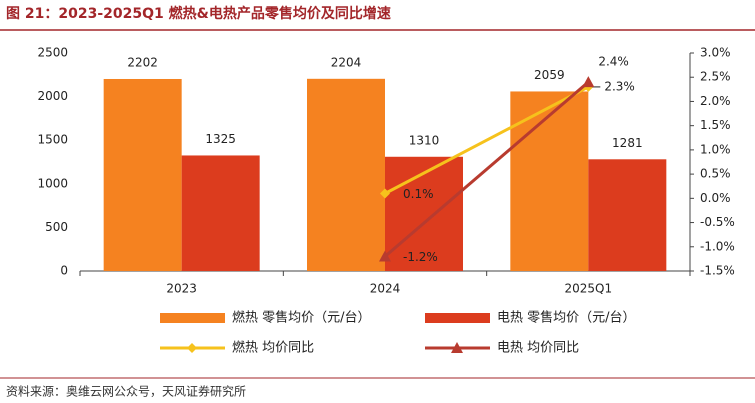 Image resolution: width=755 pixels, height=403 pixels. I want to click on y2-tick-label: 2.5%, so click(715, 77).